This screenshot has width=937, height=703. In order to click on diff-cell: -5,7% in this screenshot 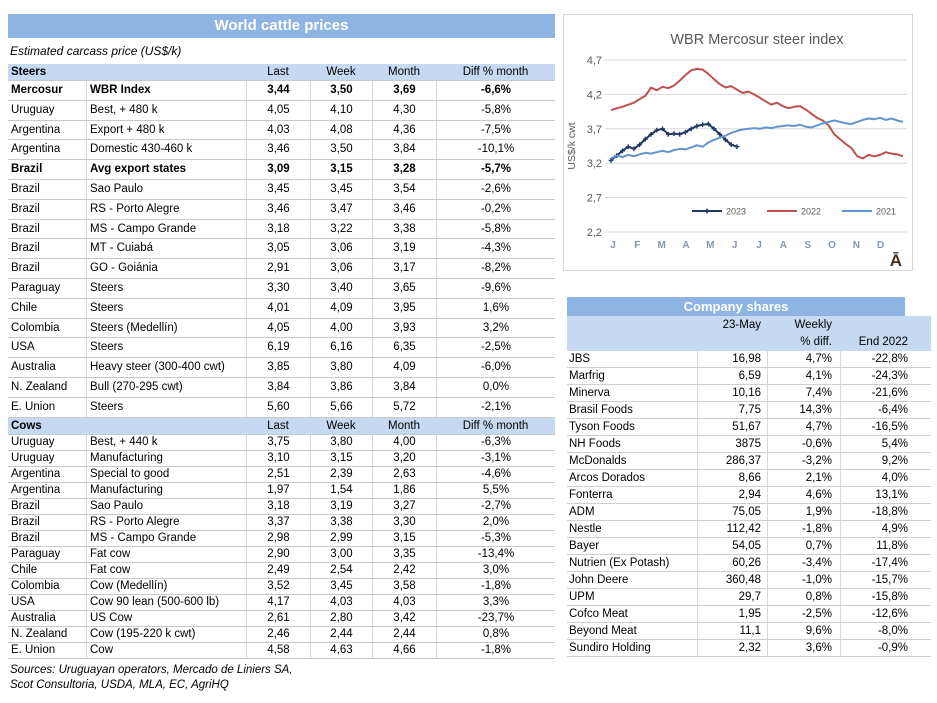, I will do `click(495, 169)`.